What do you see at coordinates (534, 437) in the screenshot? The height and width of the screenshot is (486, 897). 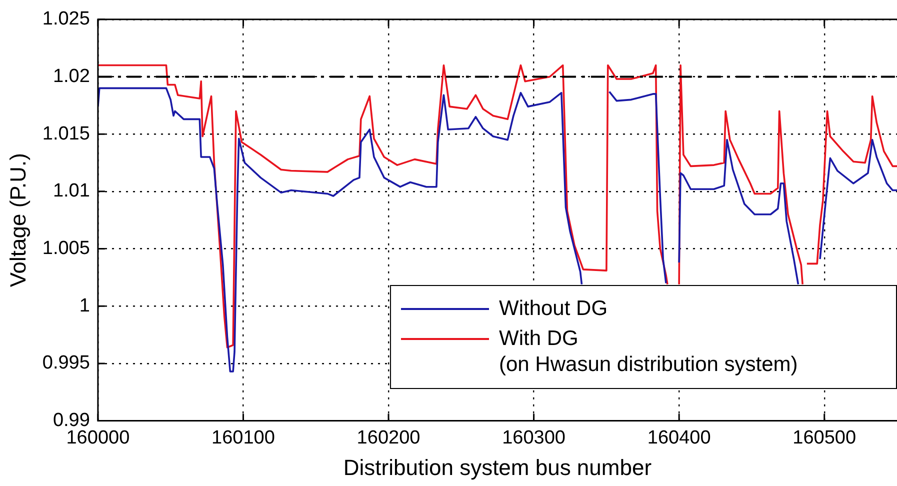 I see `x-tick-label: 160300` at bounding box center [534, 437].